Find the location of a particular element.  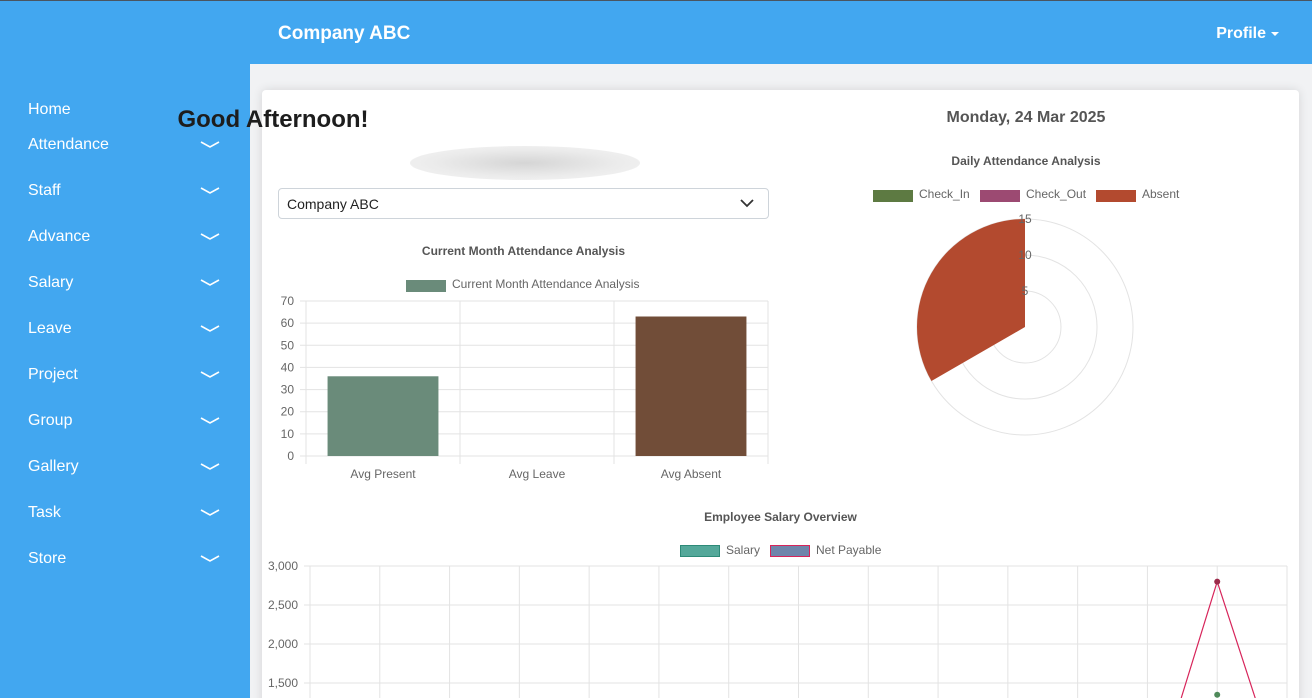

line-y-tick-label: 1,500 is located at coordinates (283, 683).